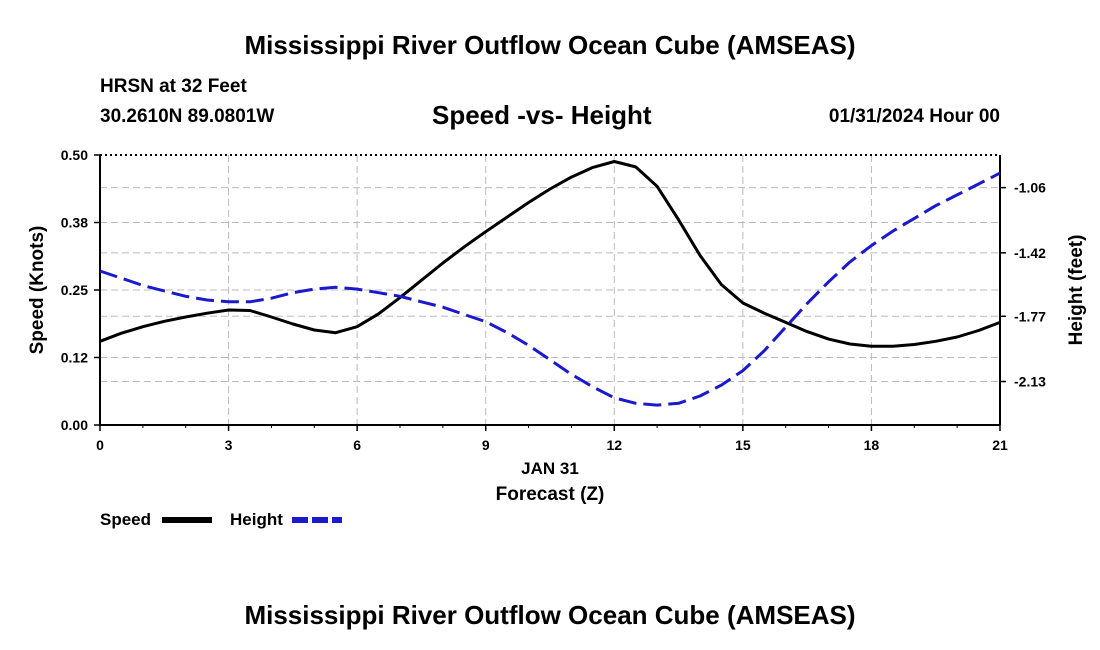  Describe the element at coordinates (74, 290) in the screenshot. I see `y-tick-label: 0.25` at that location.